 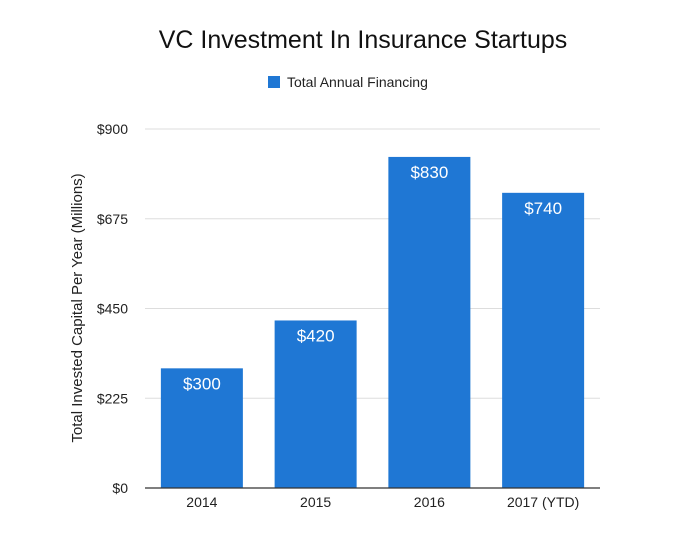 I want to click on bar-2017-ytd, so click(x=543, y=340).